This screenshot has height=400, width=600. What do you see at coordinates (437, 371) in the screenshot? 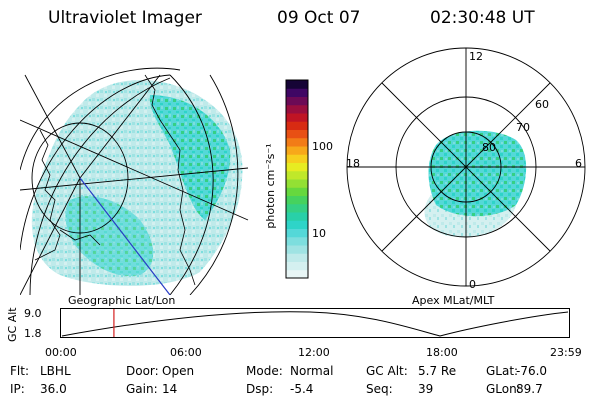
I see `status-value: 5.7 Re` at bounding box center [437, 371].